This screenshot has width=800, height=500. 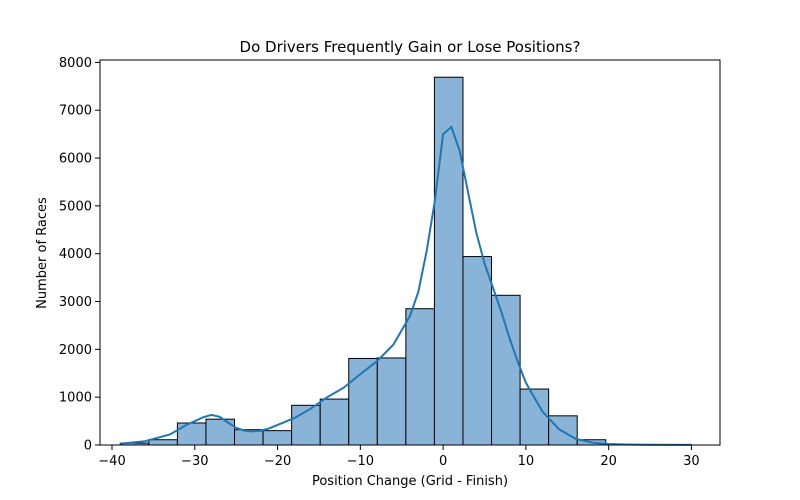 What do you see at coordinates (75, 302) in the screenshot?
I see `y-tick-label: 3000` at bounding box center [75, 302].